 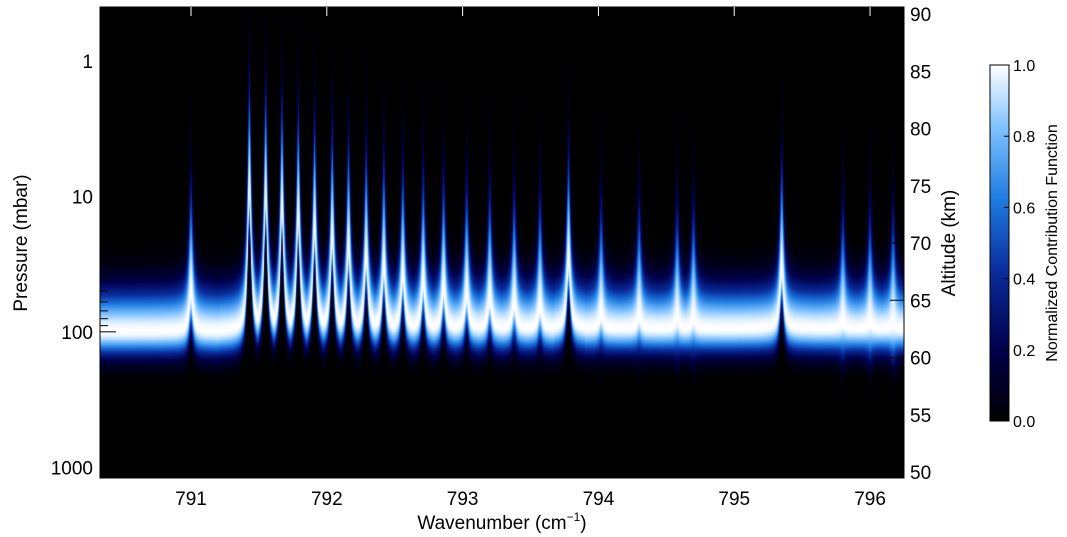 I want to click on altitude-tick-label: 70, so click(x=920, y=244).